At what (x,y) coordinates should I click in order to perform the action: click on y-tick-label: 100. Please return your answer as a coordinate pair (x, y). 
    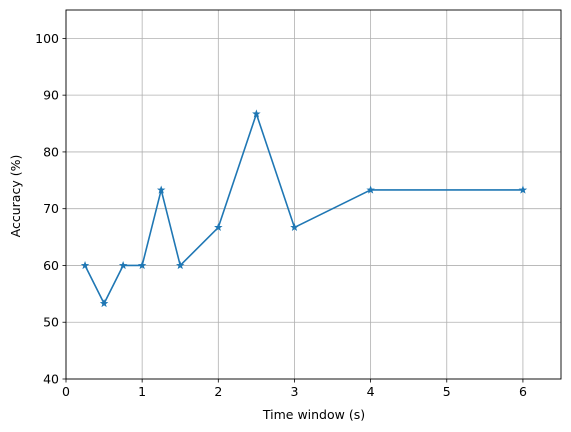
    Looking at the image, I should click on (47, 38).